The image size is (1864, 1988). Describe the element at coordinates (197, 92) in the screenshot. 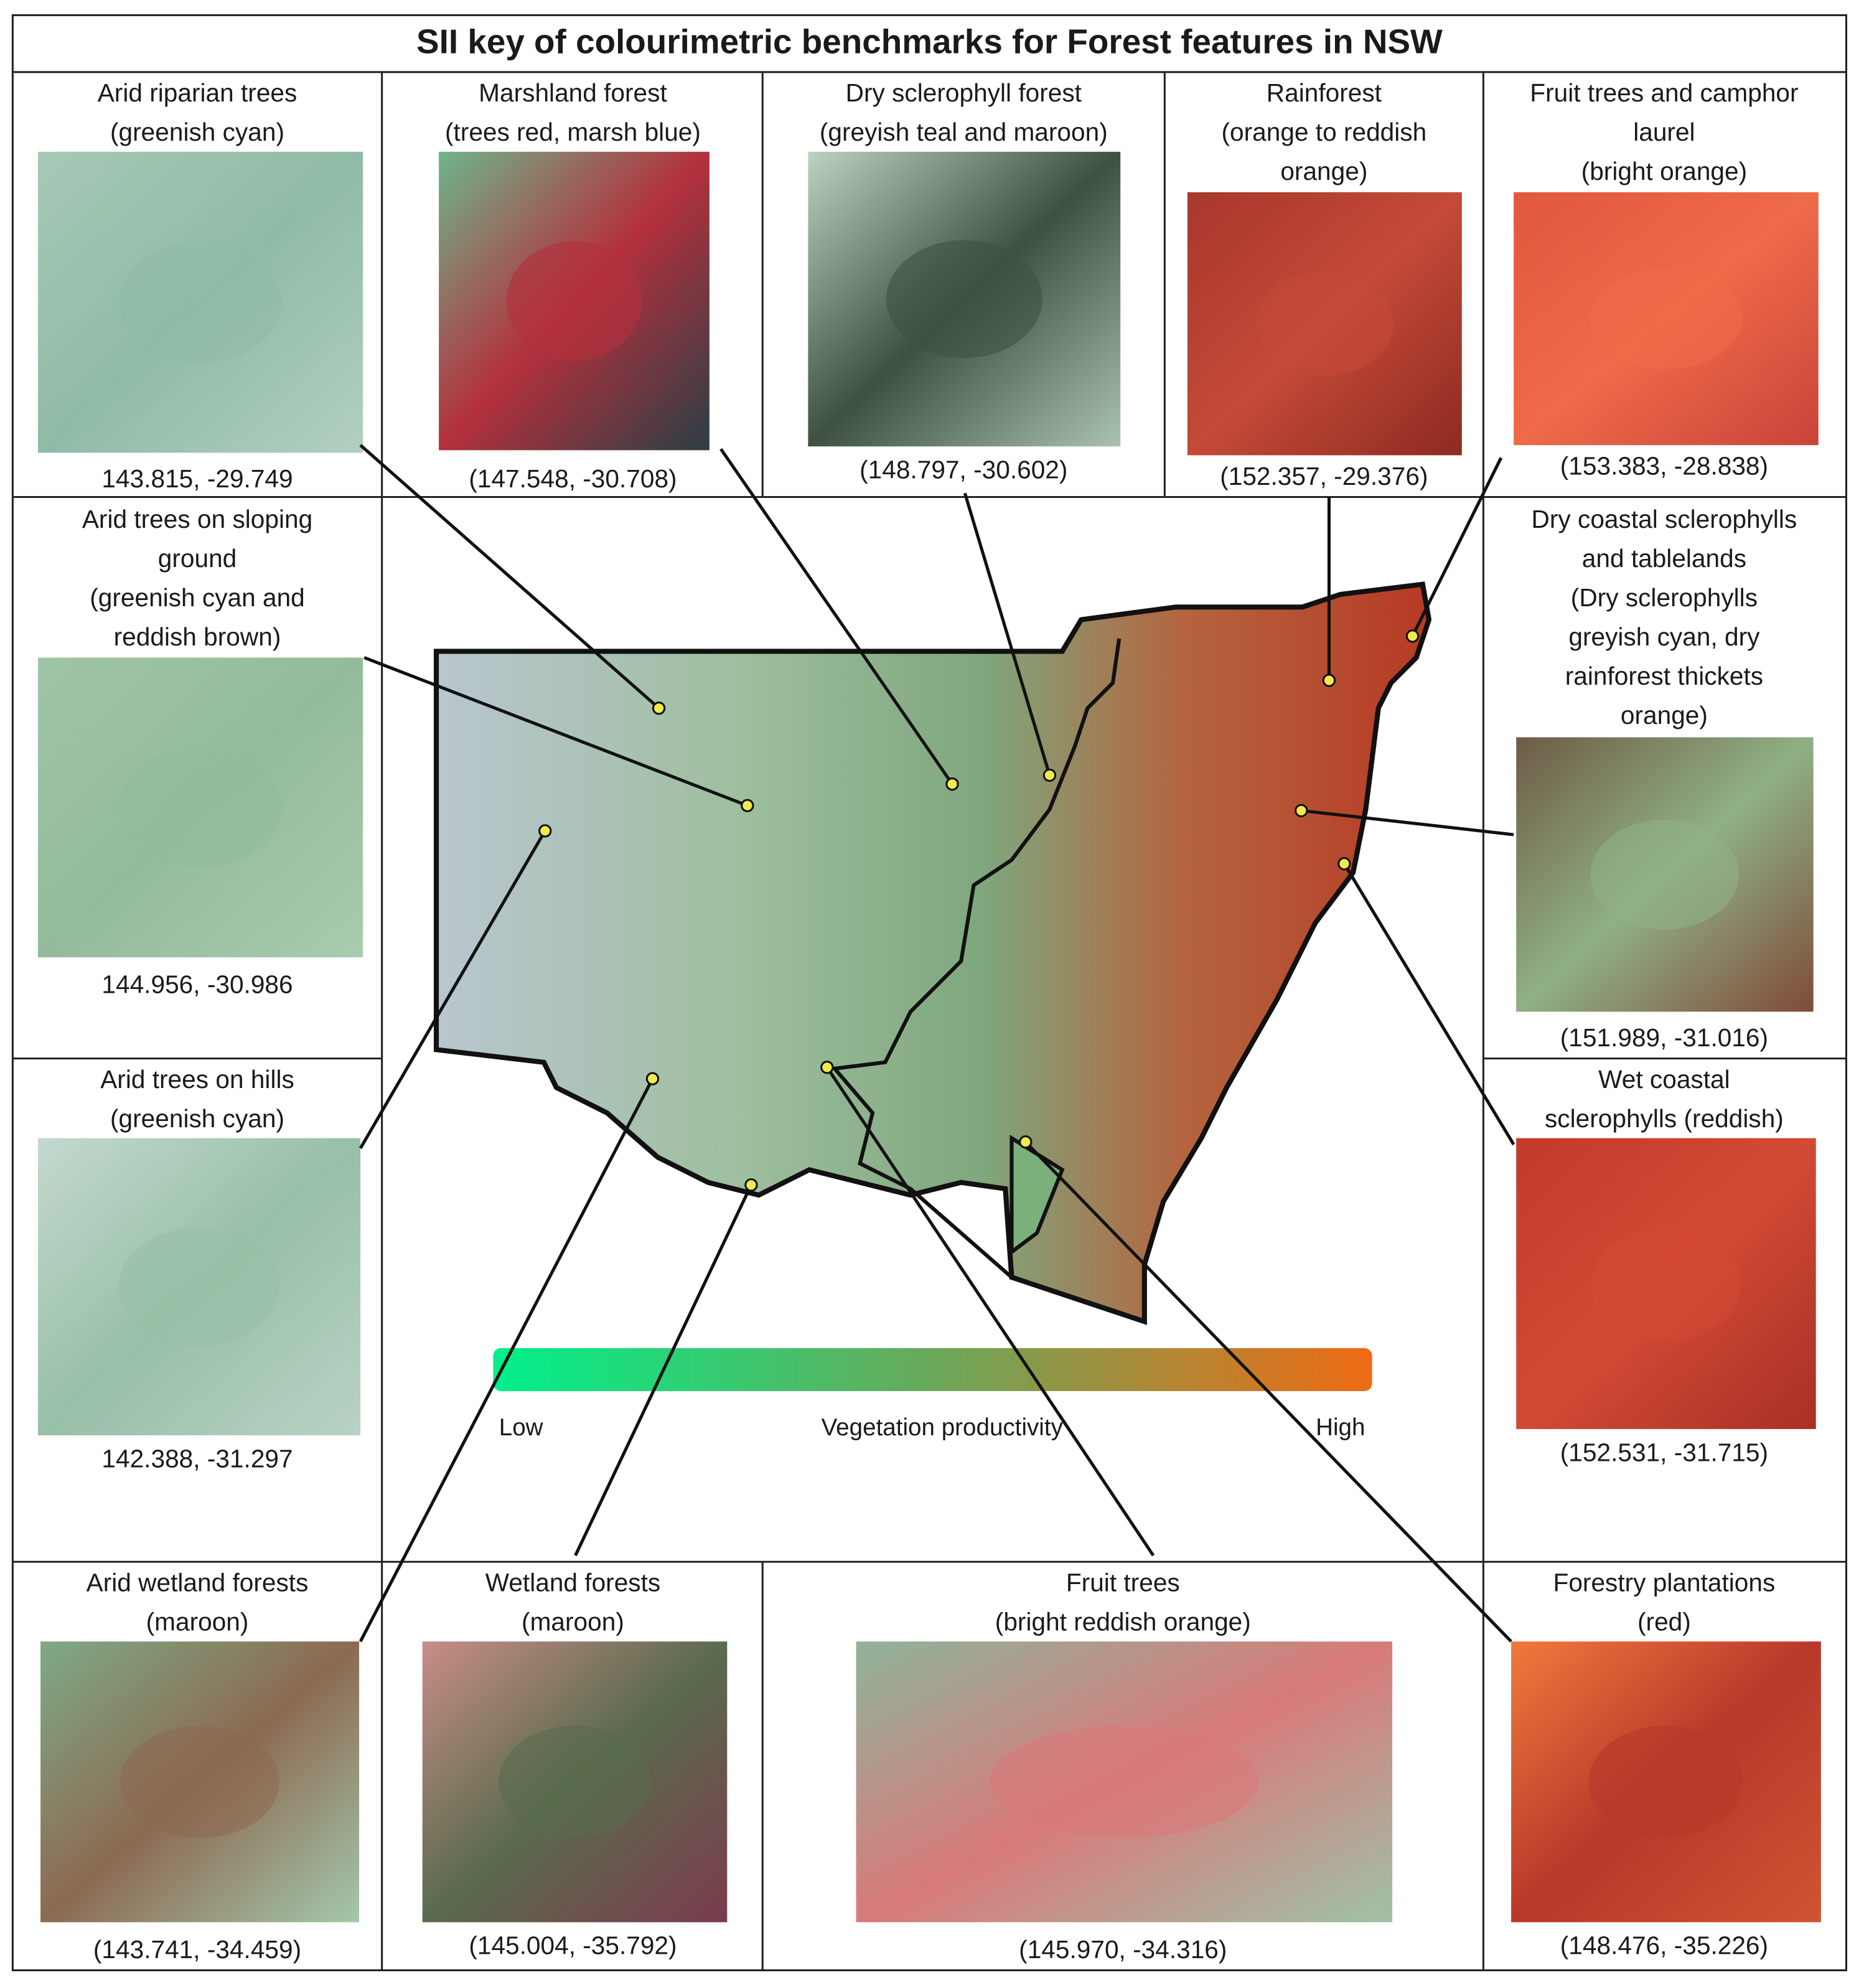

I see `panel-label: Arid riparian trees` at that location.